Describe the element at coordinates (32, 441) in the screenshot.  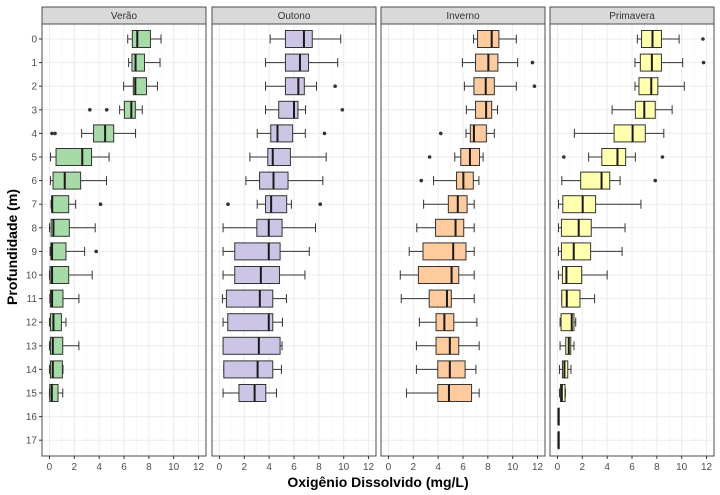
I see `y-tick-label: 17` at that location.